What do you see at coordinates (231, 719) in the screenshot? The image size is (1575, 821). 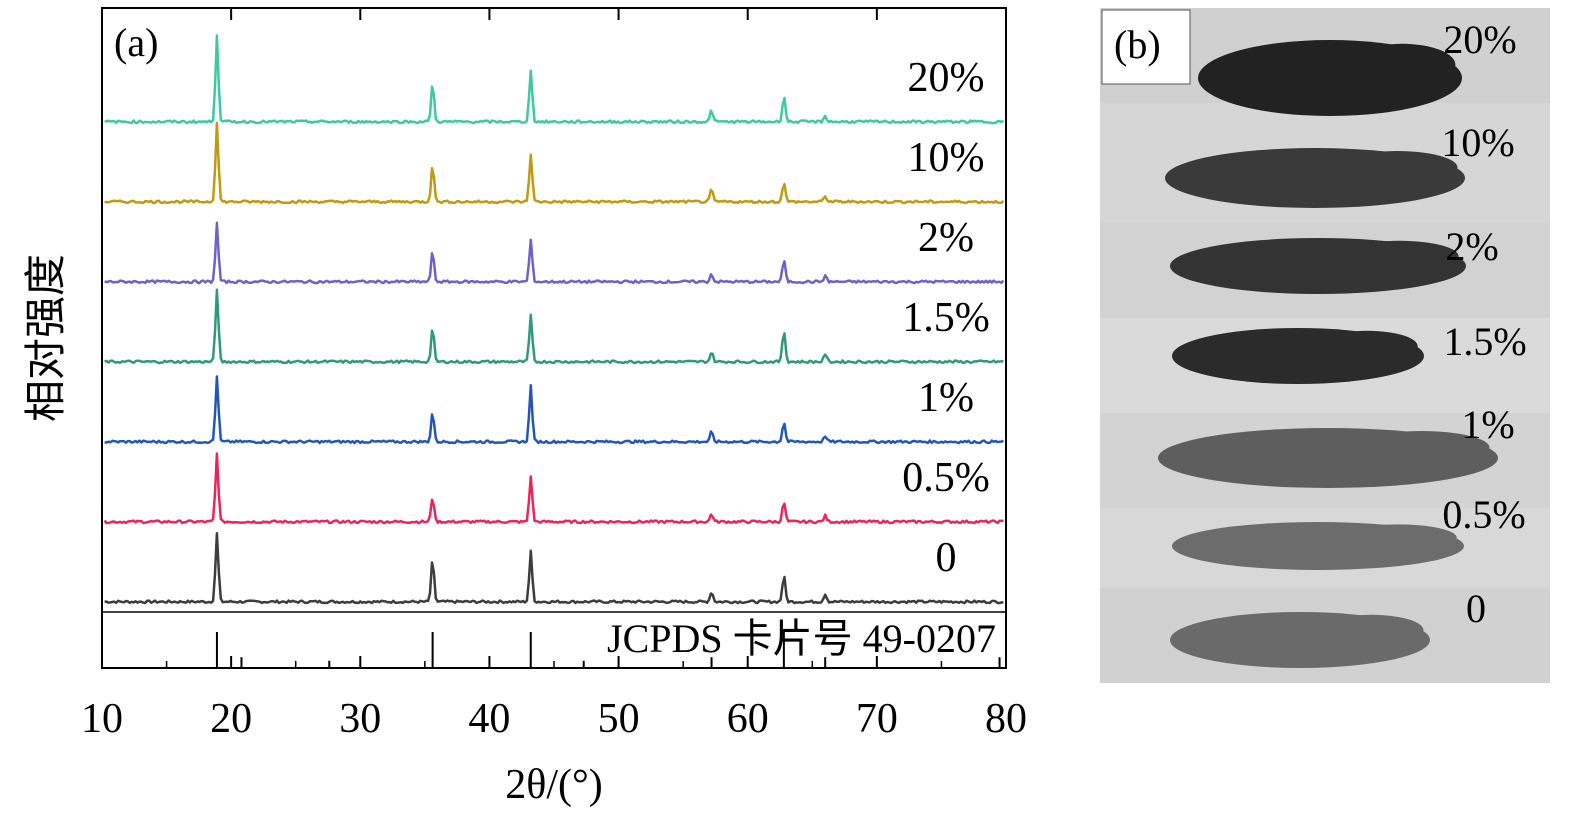 I see `x-tick-label: 20` at bounding box center [231, 719].